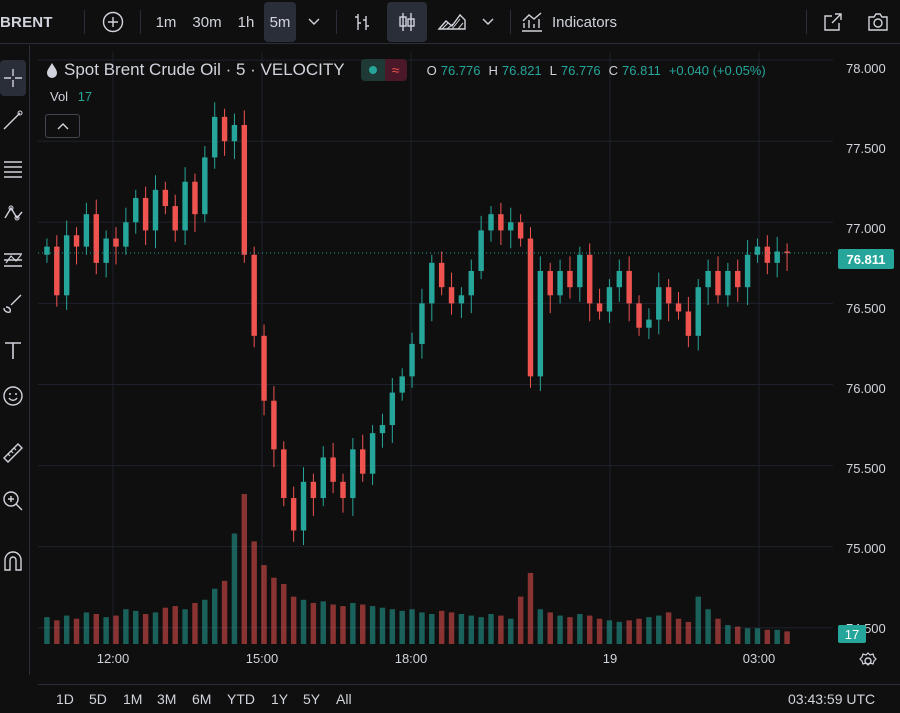 The image size is (900, 713). What do you see at coordinates (280, 22) in the screenshot?
I see `interval-5m-button: 5m` at bounding box center [280, 22].